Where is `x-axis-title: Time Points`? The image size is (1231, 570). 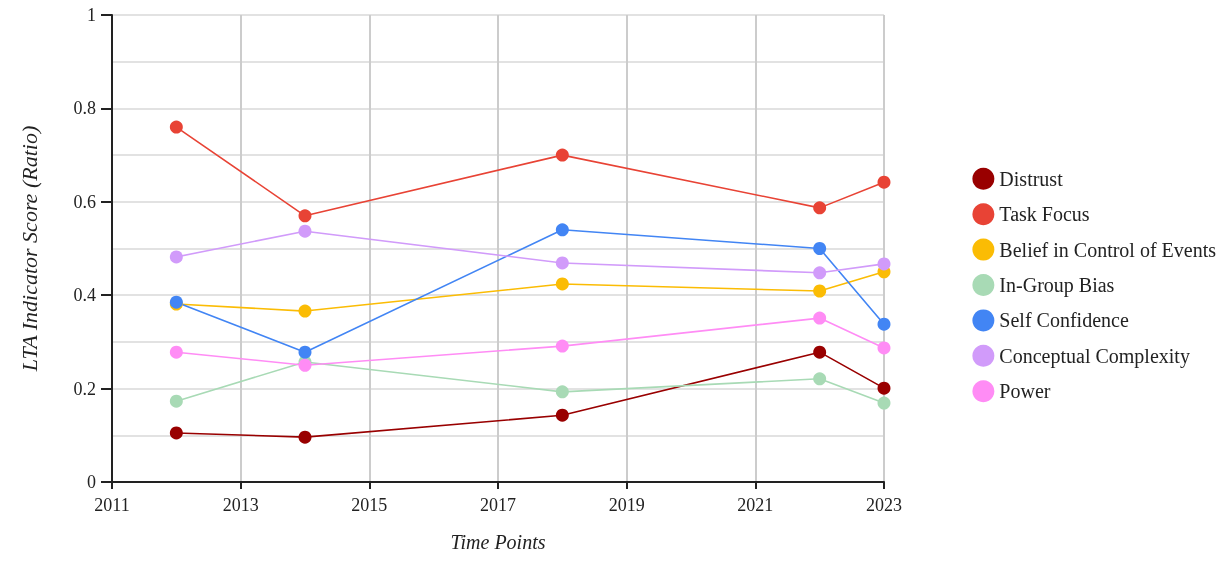
x-axis-title: Time Points is located at coordinates (498, 542).